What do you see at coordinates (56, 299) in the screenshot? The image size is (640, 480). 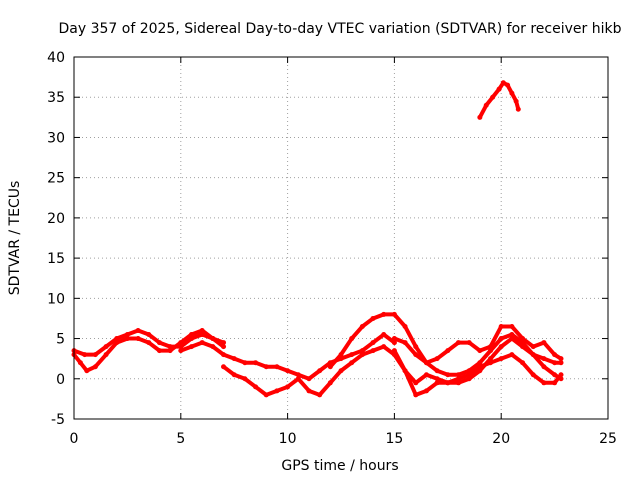 I see `y-tick-label: 10` at bounding box center [56, 299].